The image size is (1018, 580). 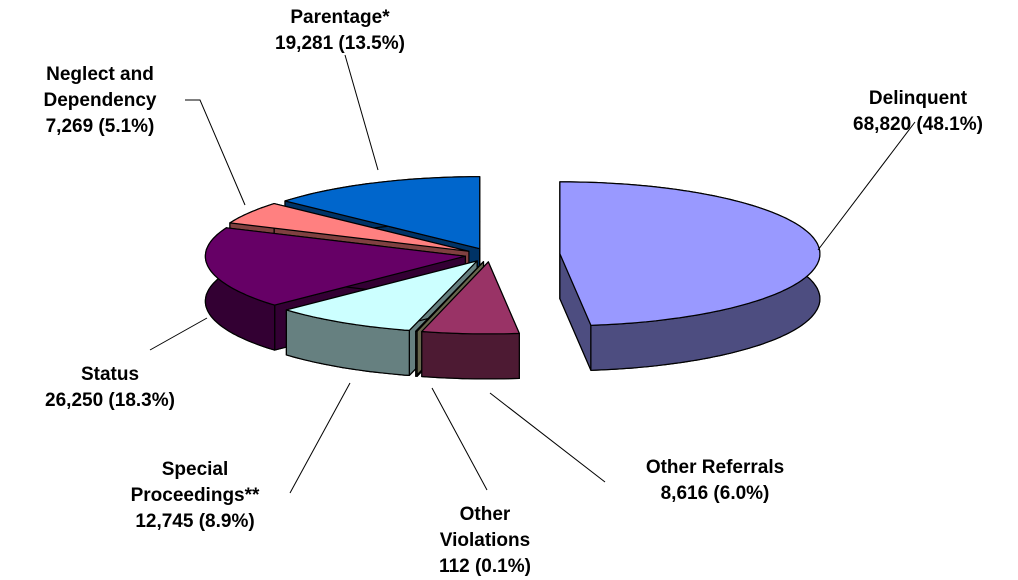 What do you see at coordinates (918, 124) in the screenshot?
I see `value-label: 68,820 (48.1%)` at bounding box center [918, 124].